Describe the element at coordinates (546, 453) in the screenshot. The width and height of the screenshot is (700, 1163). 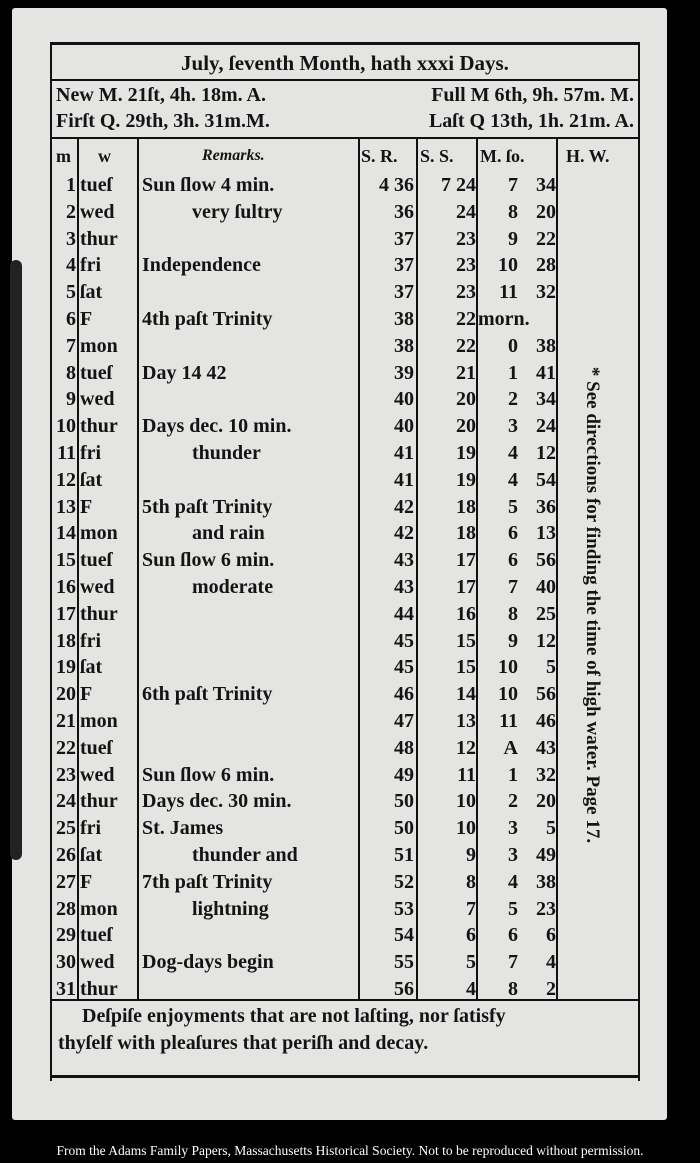
I see `moon-minute: 12` at that location.